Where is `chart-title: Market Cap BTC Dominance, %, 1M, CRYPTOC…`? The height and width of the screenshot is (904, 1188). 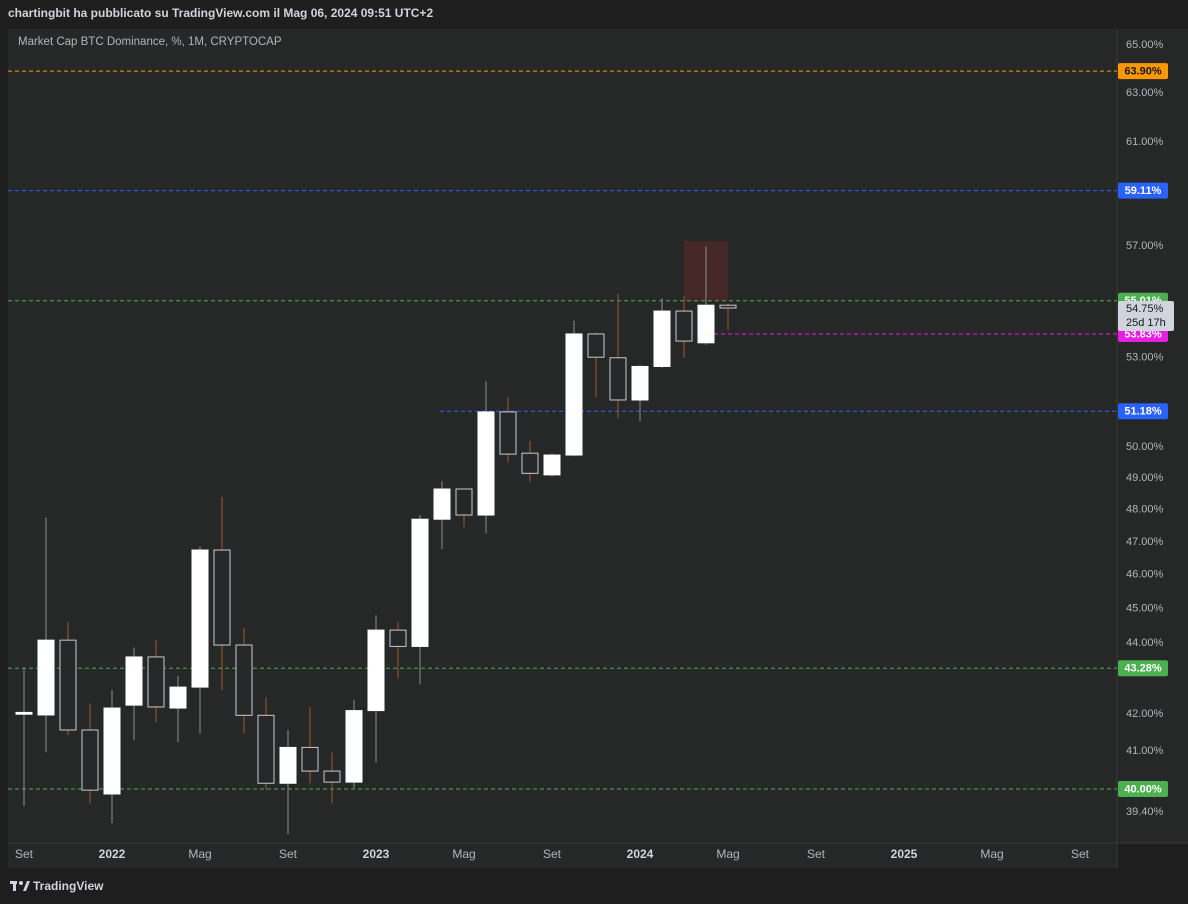
chart-title: Market Cap BTC Dominance, %, 1M, CRYPTOC… is located at coordinates (150, 42).